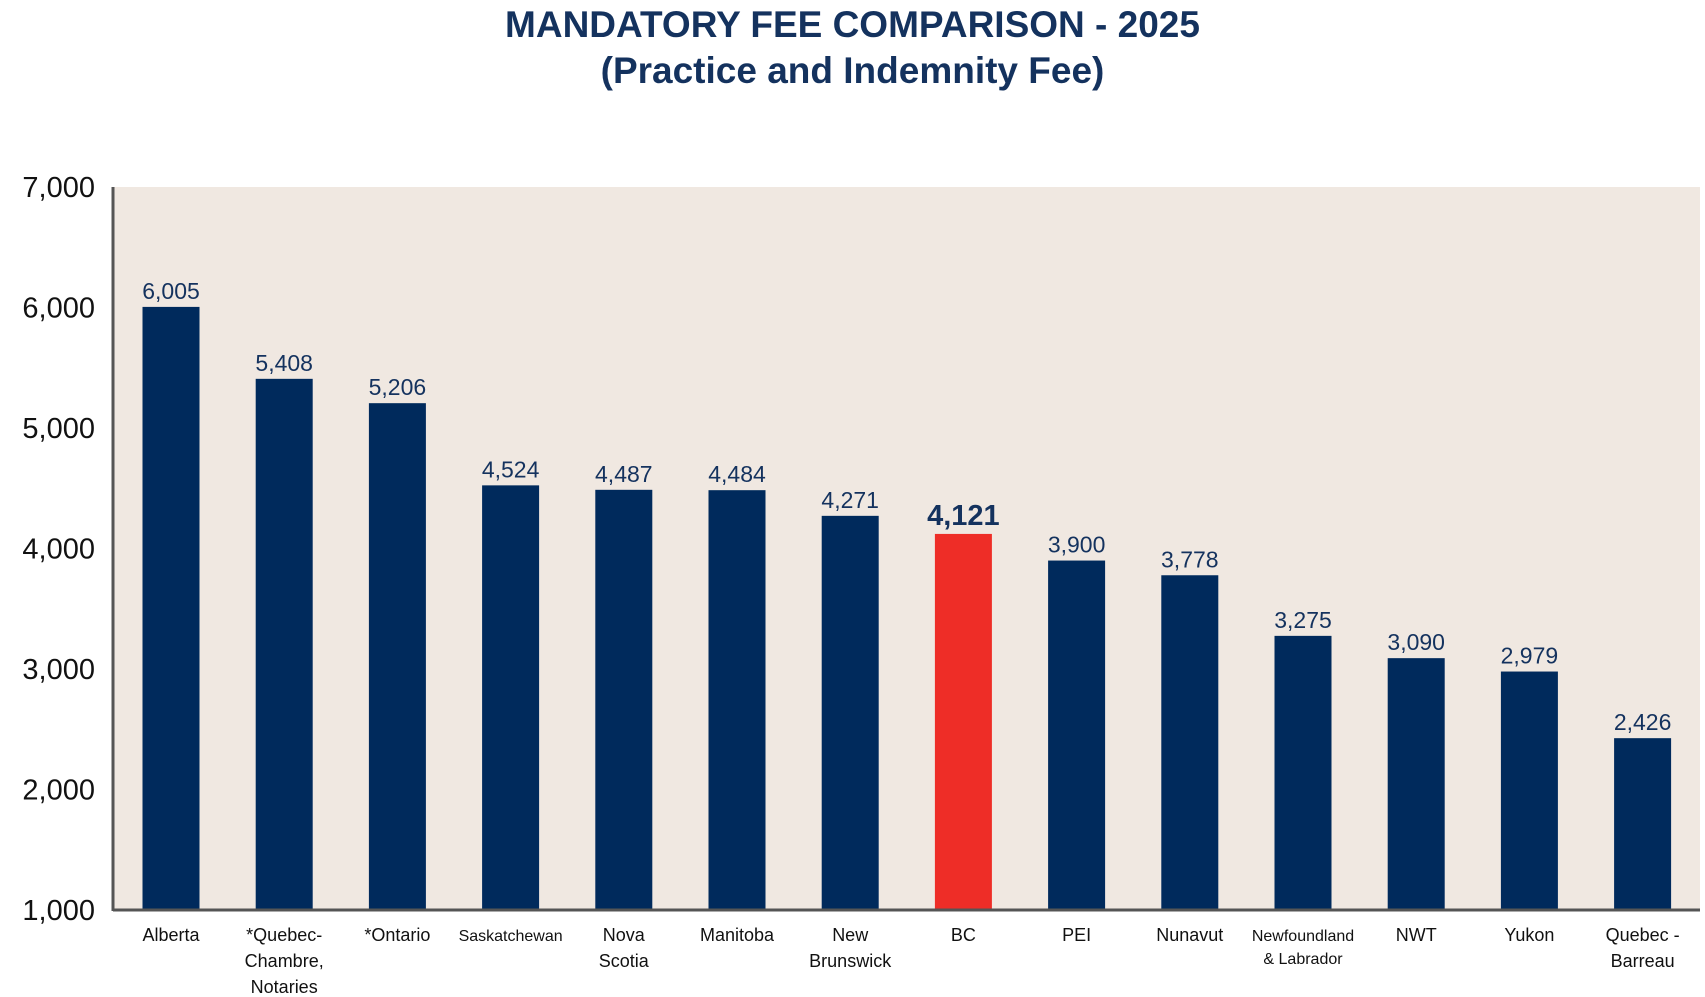  I want to click on value-label: 3,778, so click(1190, 559).